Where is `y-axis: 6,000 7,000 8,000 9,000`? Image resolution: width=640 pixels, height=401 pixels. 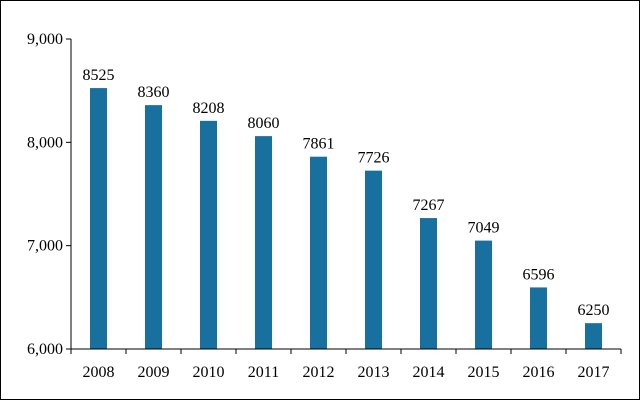
y-axis: 6,000 7,000 8,000 9,000 is located at coordinates (49, 194).